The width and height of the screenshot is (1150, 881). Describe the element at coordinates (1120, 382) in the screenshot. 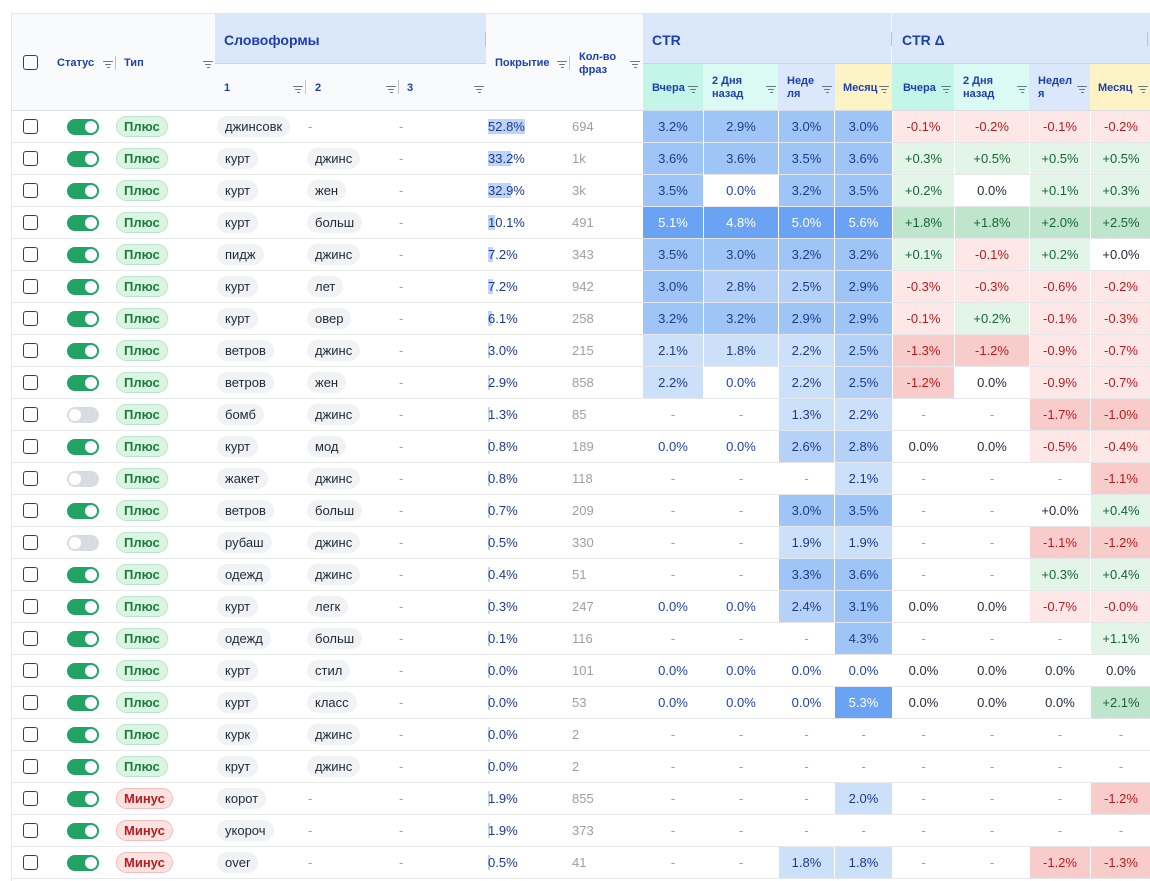

I see `delta-month-cell: -0.7%` at that location.